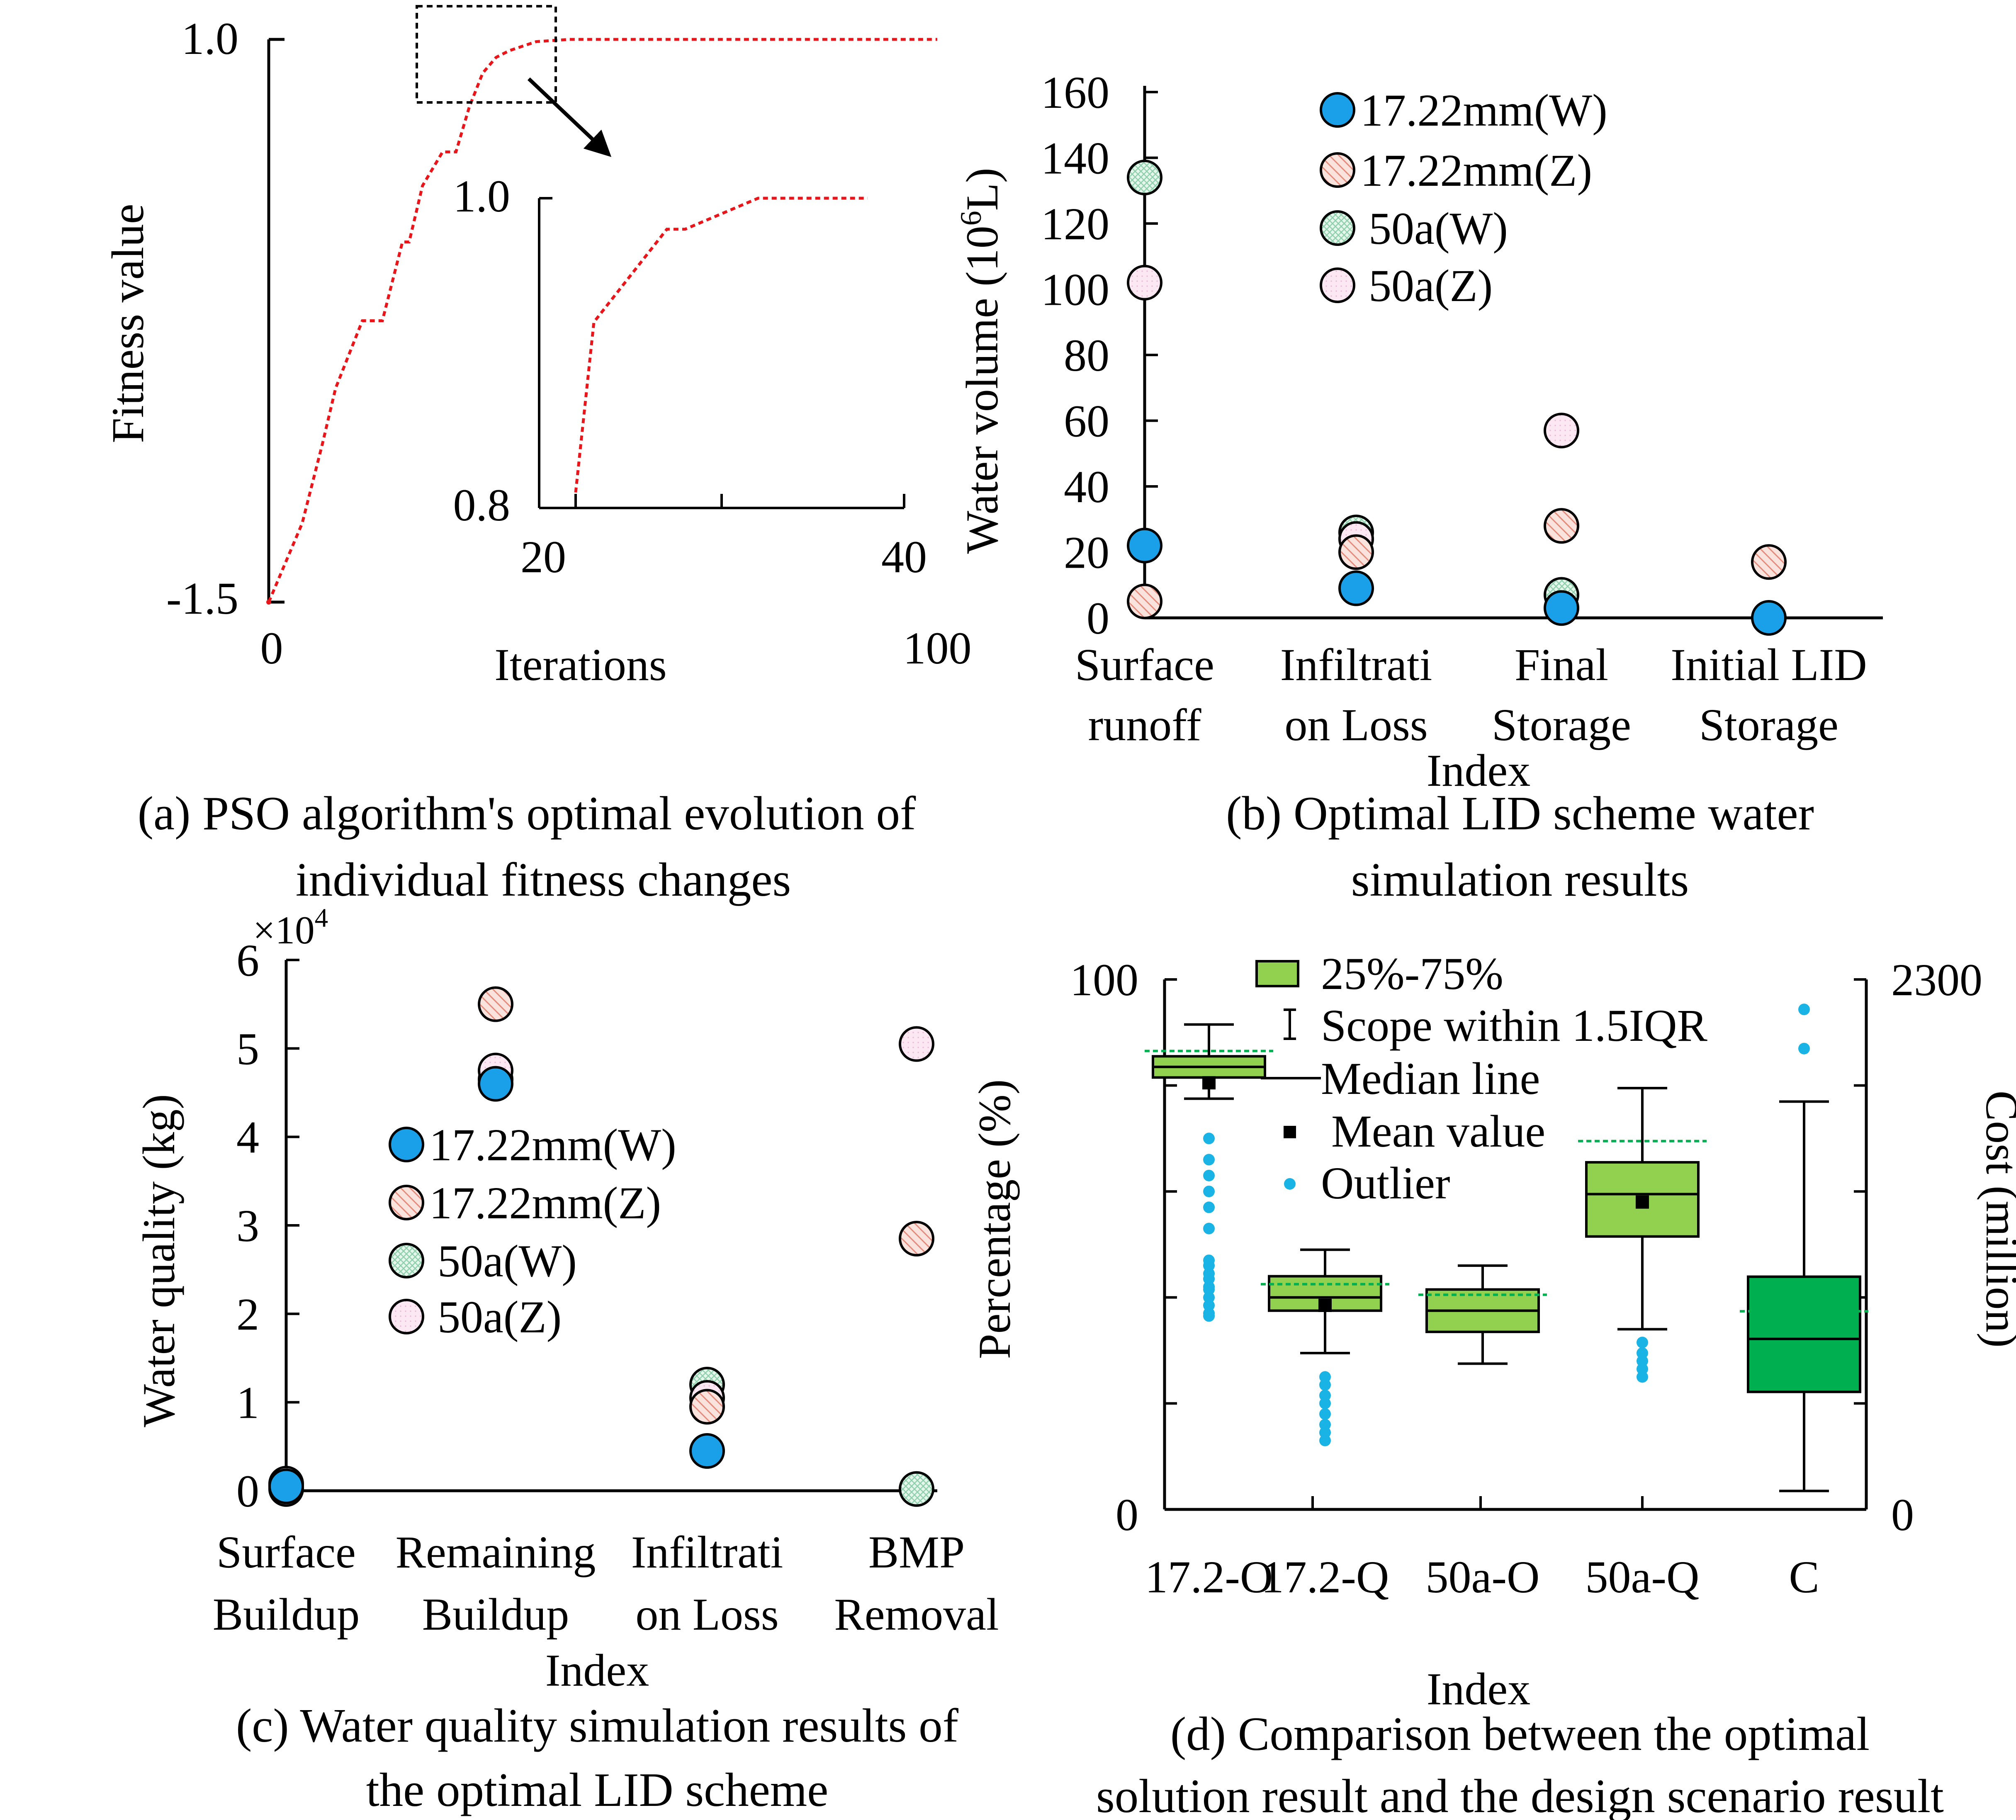 This screenshot has height=1820, width=2016. Describe the element at coordinates (1087, 552) in the screenshot. I see `panel-b-y-tick-label: 20` at that location.